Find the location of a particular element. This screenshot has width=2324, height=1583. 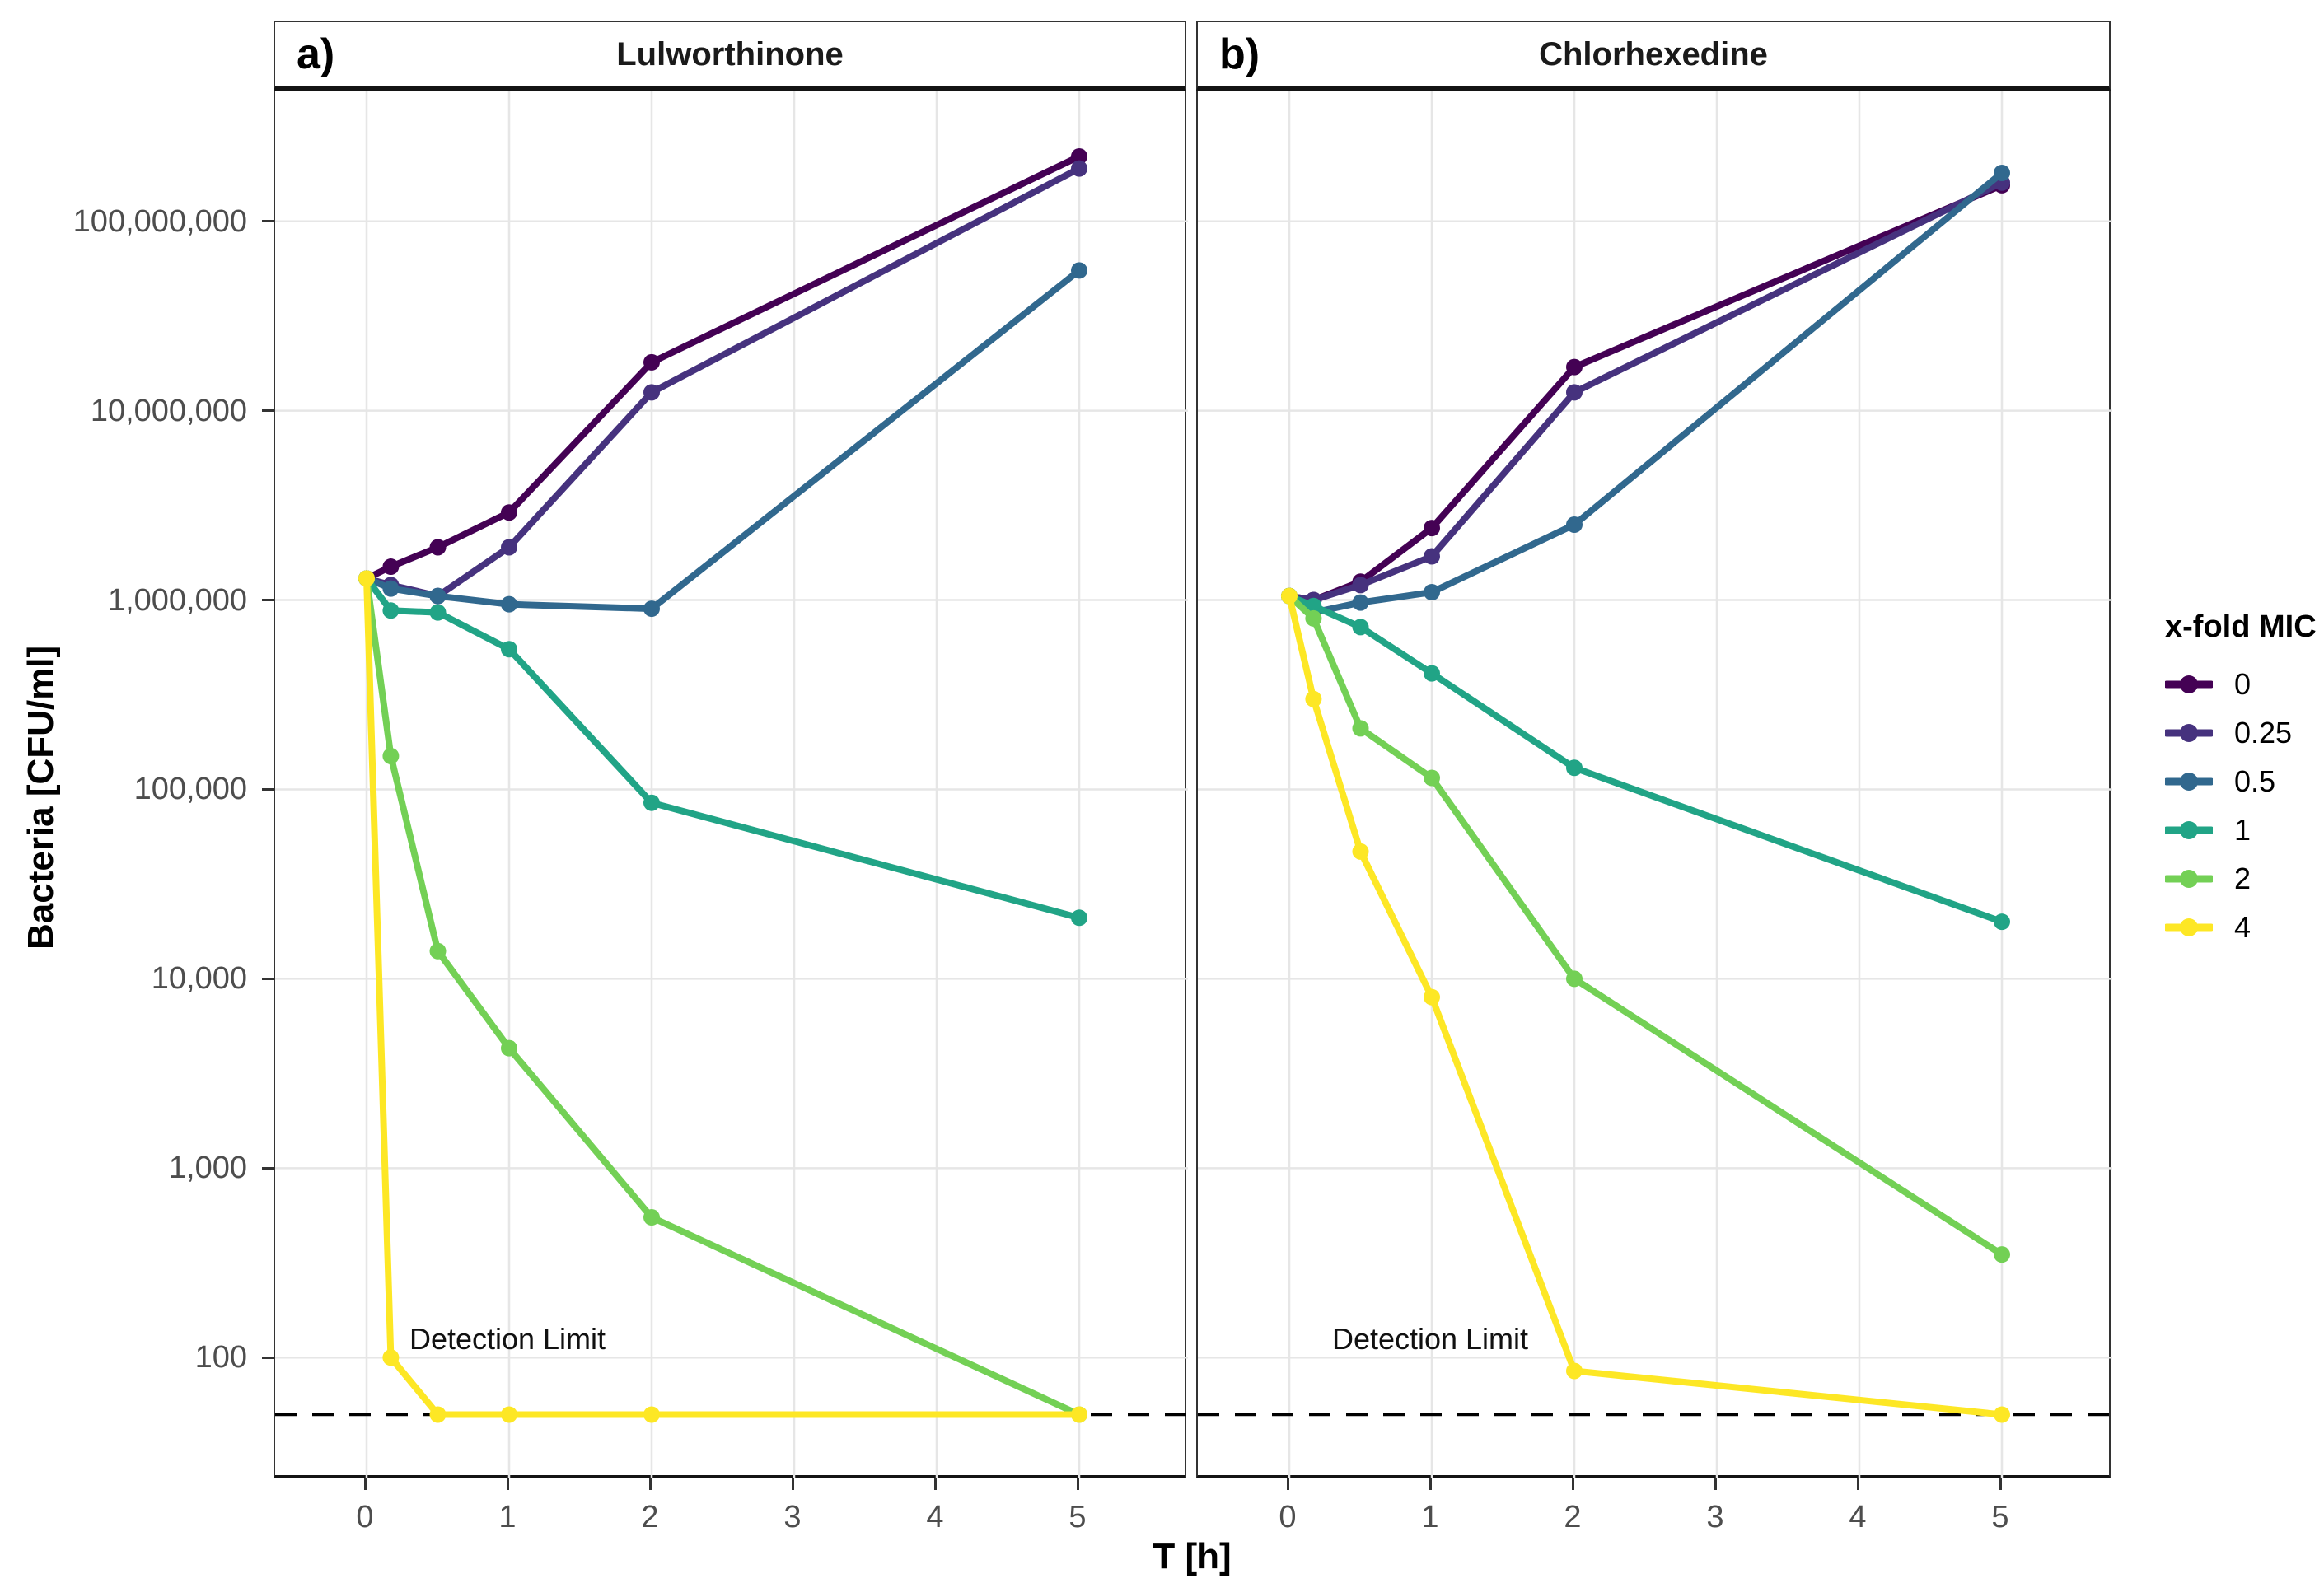

y-axis-title: Bacteria [CFU/ml] is located at coordinates (41, 797).